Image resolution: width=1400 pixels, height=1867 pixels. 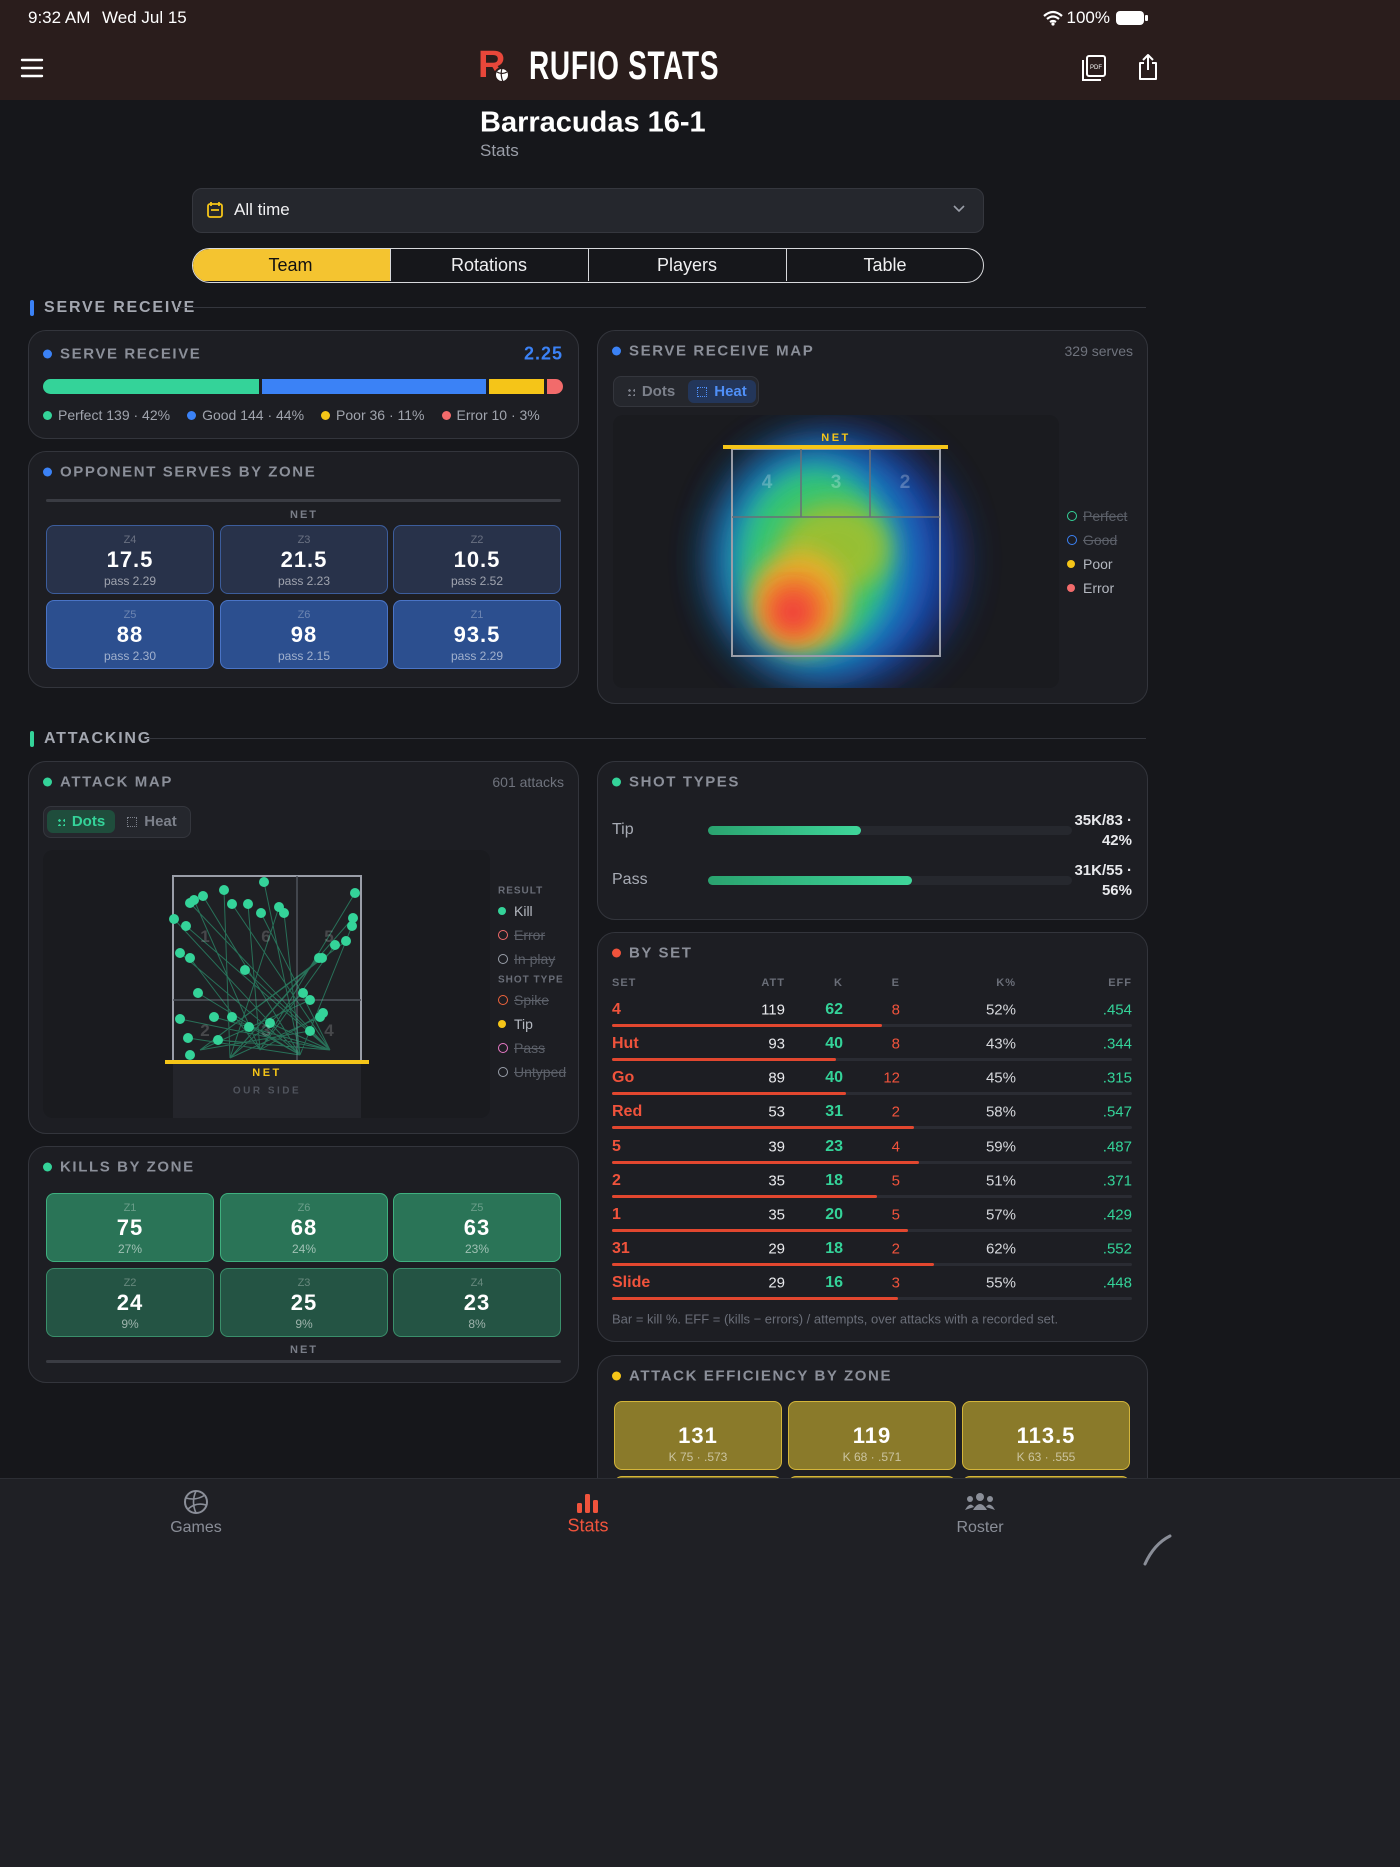 I want to click on status-time: 9:32 AM, so click(x=59, y=17).